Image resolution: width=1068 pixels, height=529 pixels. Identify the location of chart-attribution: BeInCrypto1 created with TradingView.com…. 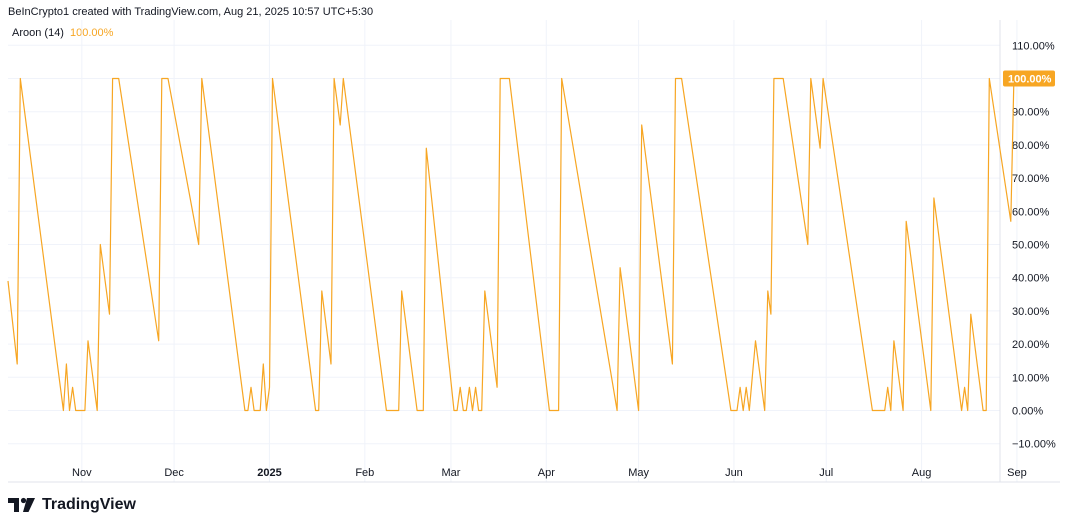
(191, 12).